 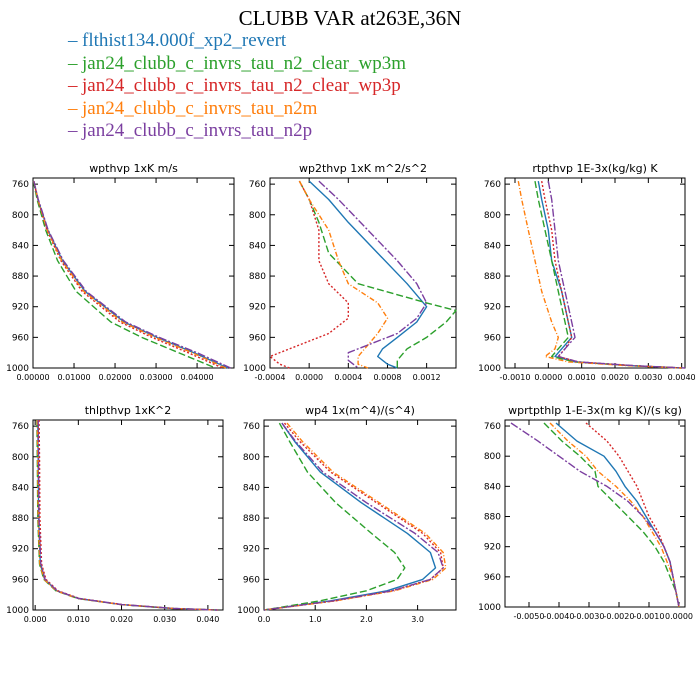 What do you see at coordinates (128, 410) in the screenshot?
I see `panel-title: thlpthvp 1xK^2` at bounding box center [128, 410].